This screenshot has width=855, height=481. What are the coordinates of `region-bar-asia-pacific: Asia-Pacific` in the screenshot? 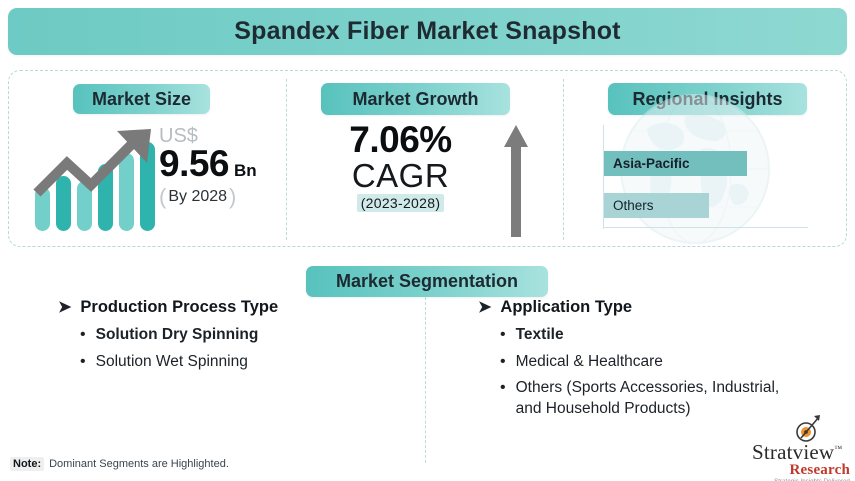 It's located at (675, 163).